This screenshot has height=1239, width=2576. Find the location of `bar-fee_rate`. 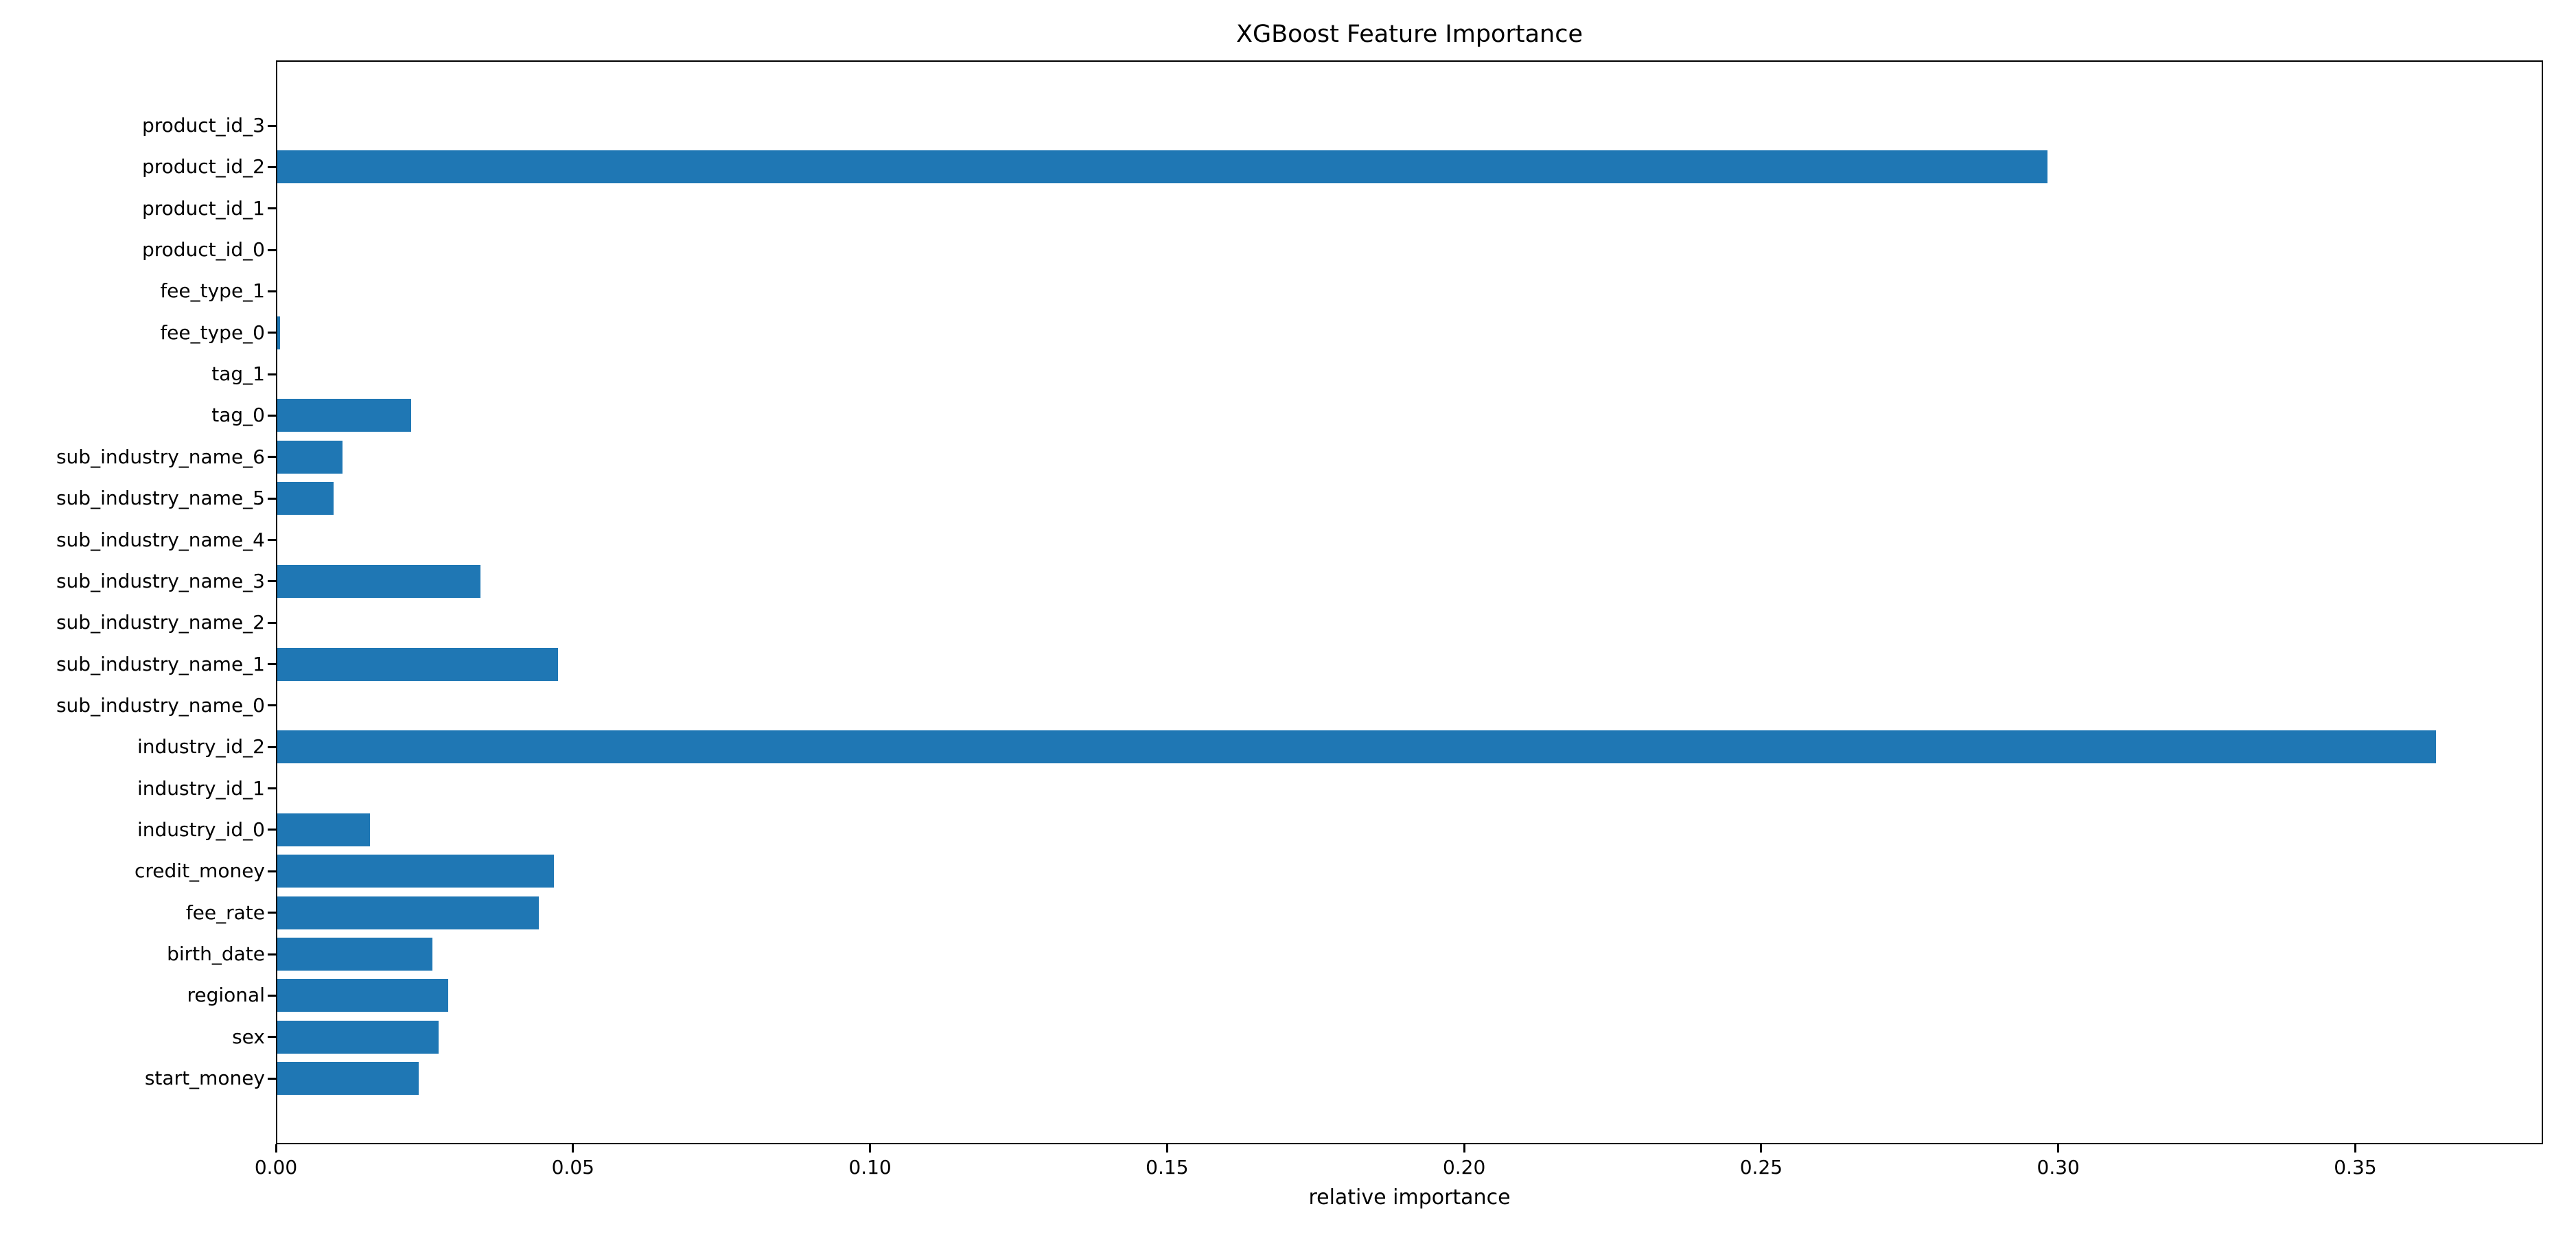

bar-fee_rate is located at coordinates (408, 913).